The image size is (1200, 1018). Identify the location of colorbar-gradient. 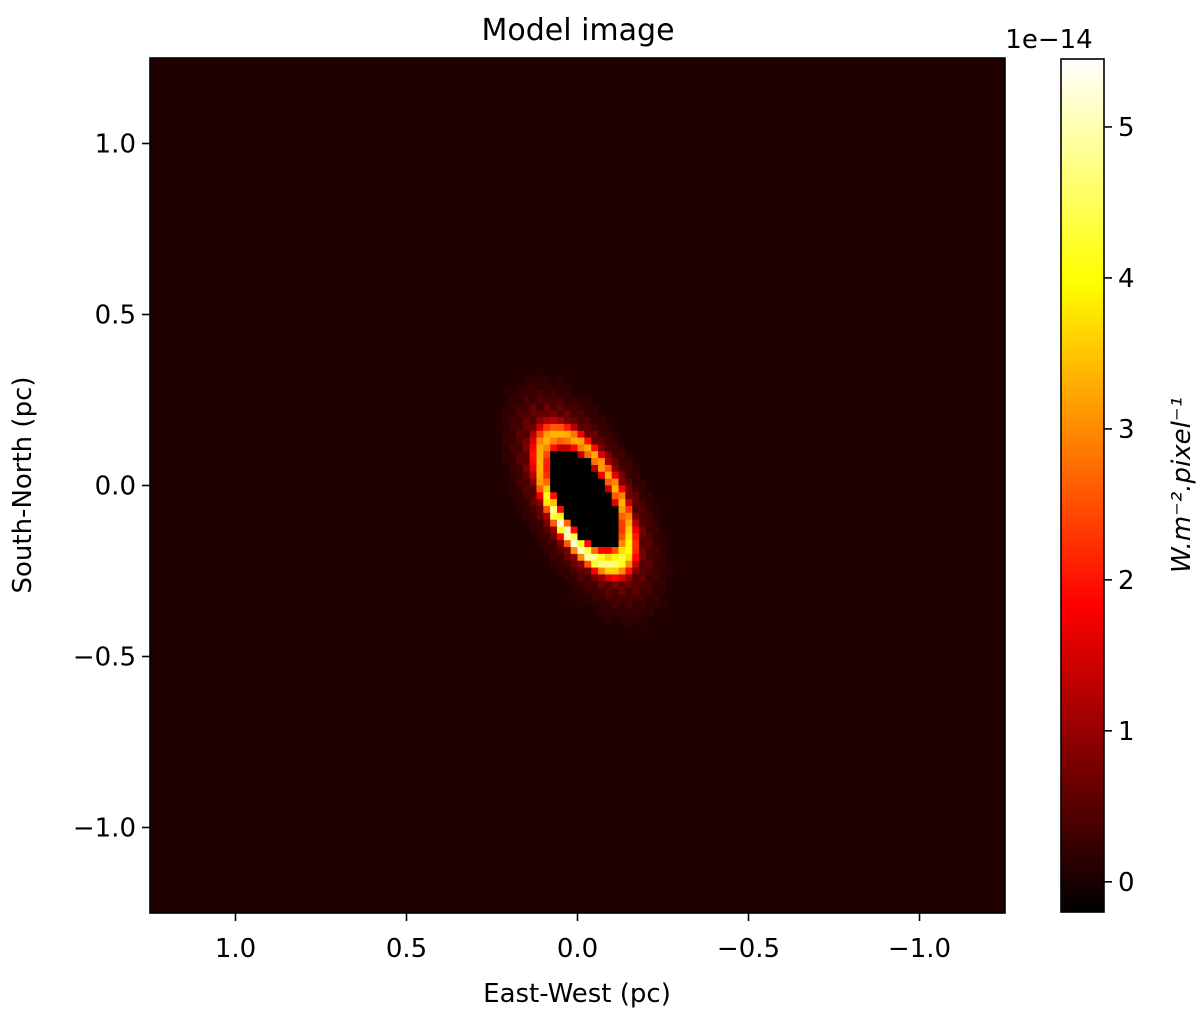
(1082, 485).